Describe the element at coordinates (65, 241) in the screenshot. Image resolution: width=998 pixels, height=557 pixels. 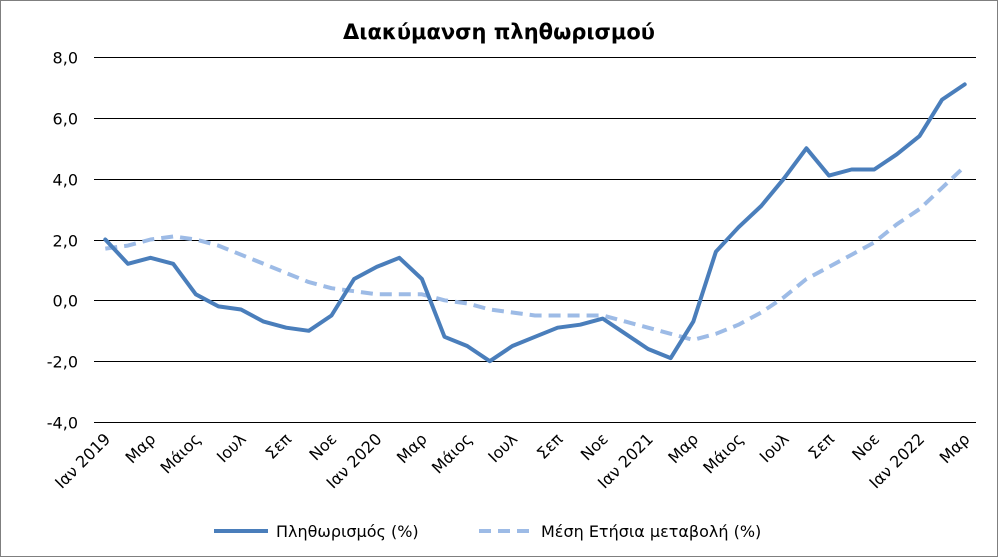
I see `y-tick-label: 2,0` at that location.